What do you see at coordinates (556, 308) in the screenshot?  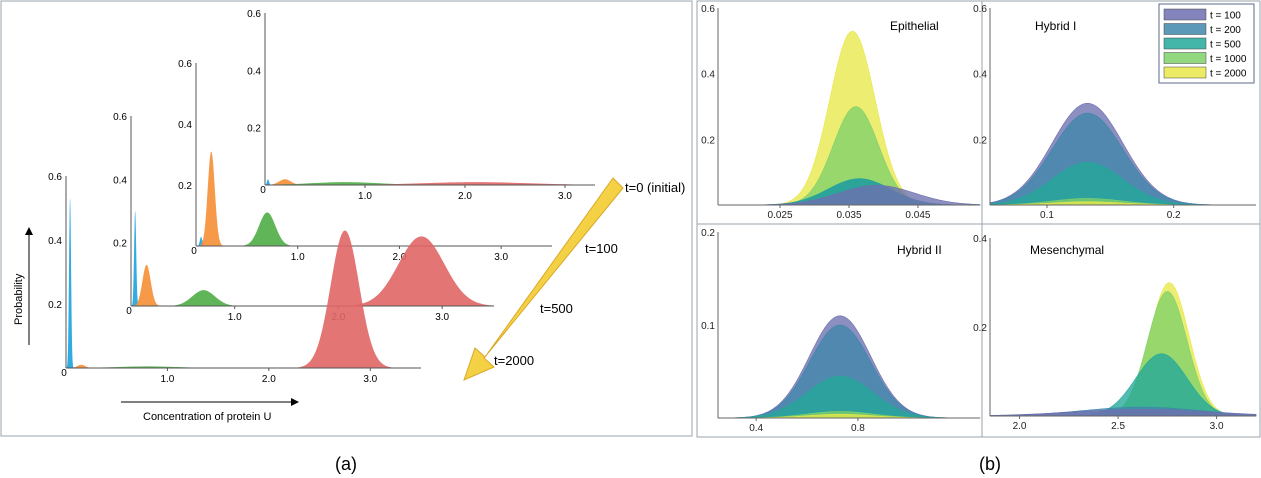 I see `time-label-t500: t=500` at bounding box center [556, 308].